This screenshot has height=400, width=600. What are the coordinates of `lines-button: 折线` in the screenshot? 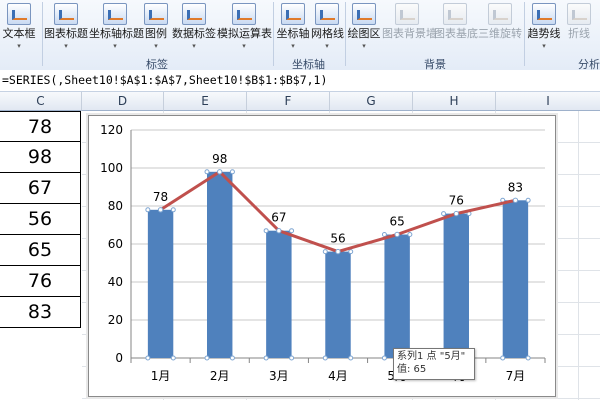 It's located at (579, 26).